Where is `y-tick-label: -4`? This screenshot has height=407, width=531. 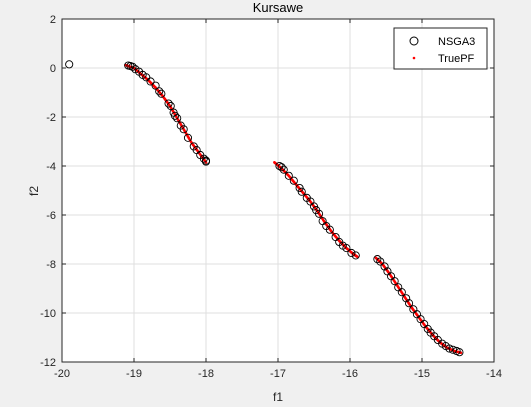
y-tick-label: -4 is located at coordinates (51, 167).